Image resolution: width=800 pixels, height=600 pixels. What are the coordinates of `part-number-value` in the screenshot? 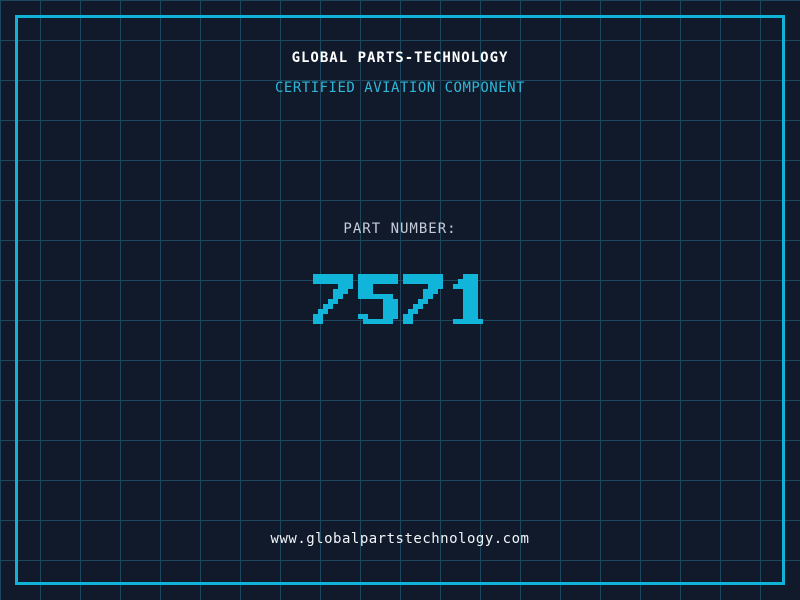 It's located at (400, 299).